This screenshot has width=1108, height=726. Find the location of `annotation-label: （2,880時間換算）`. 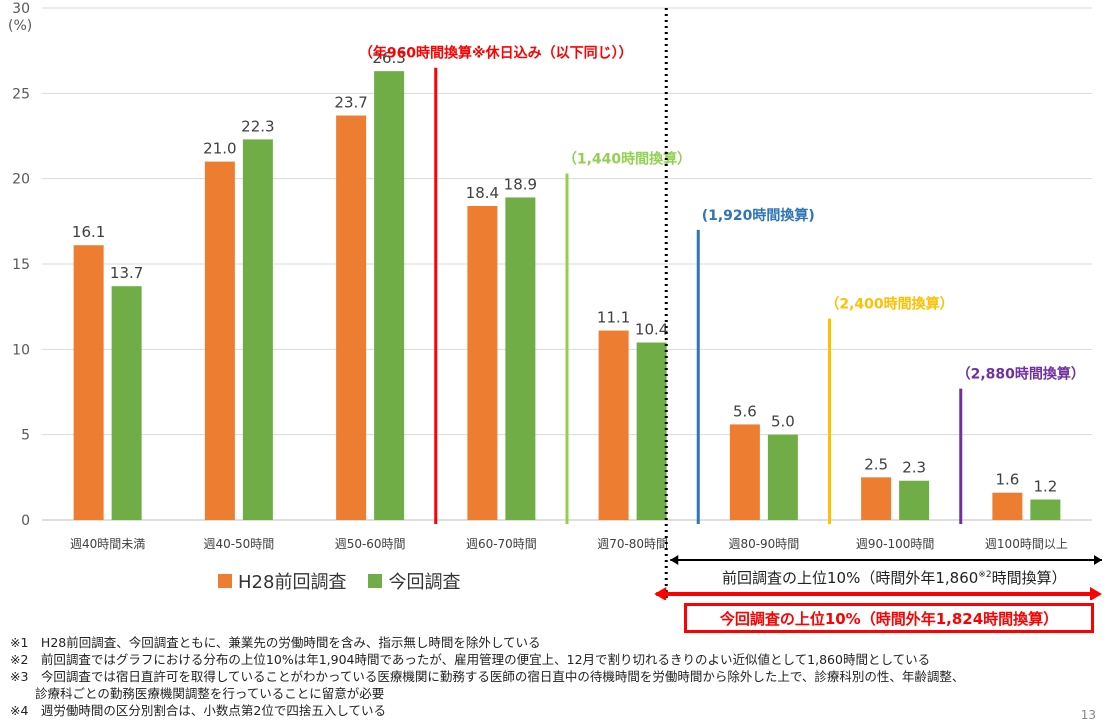

annotation-label: （2,880時間換算） is located at coordinates (1021, 374).